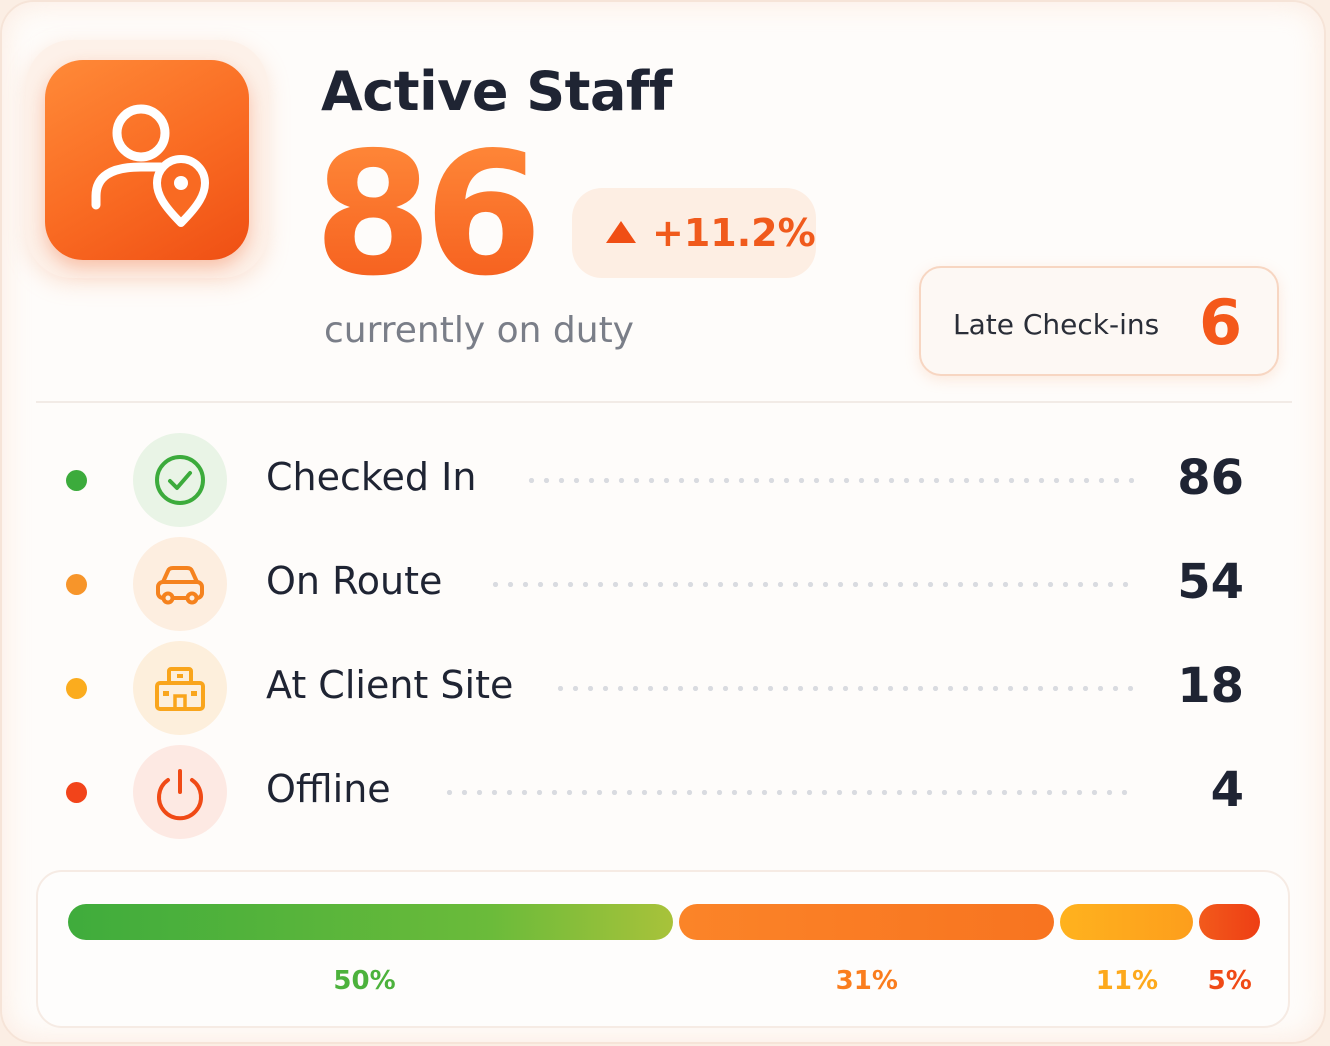 The image size is (1330, 1046). I want to click on late-checkins-box: Late Check-ins 6, so click(1099, 321).